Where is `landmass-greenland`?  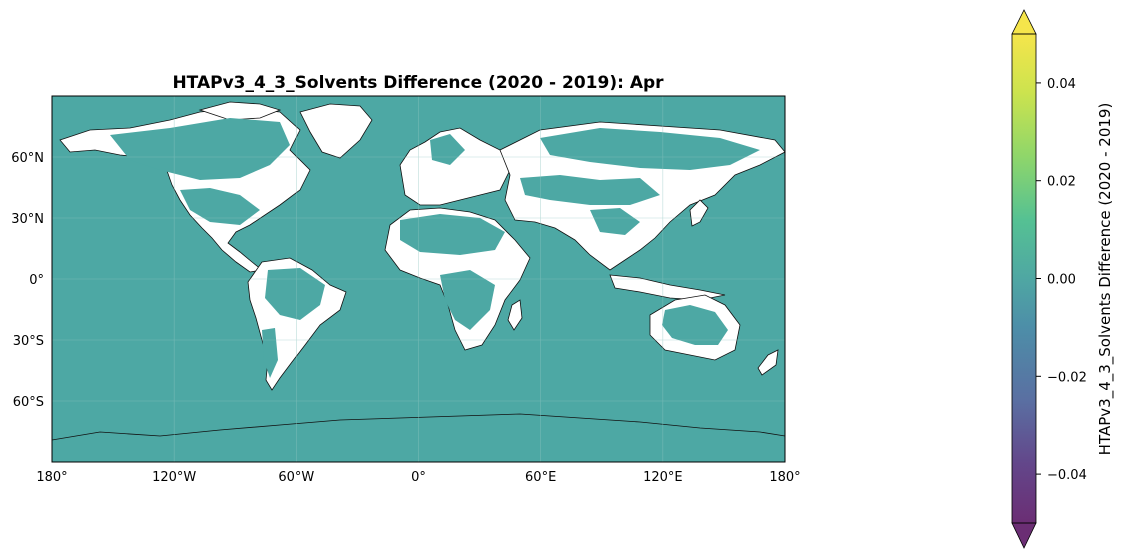
landmass-greenland is located at coordinates (336, 131).